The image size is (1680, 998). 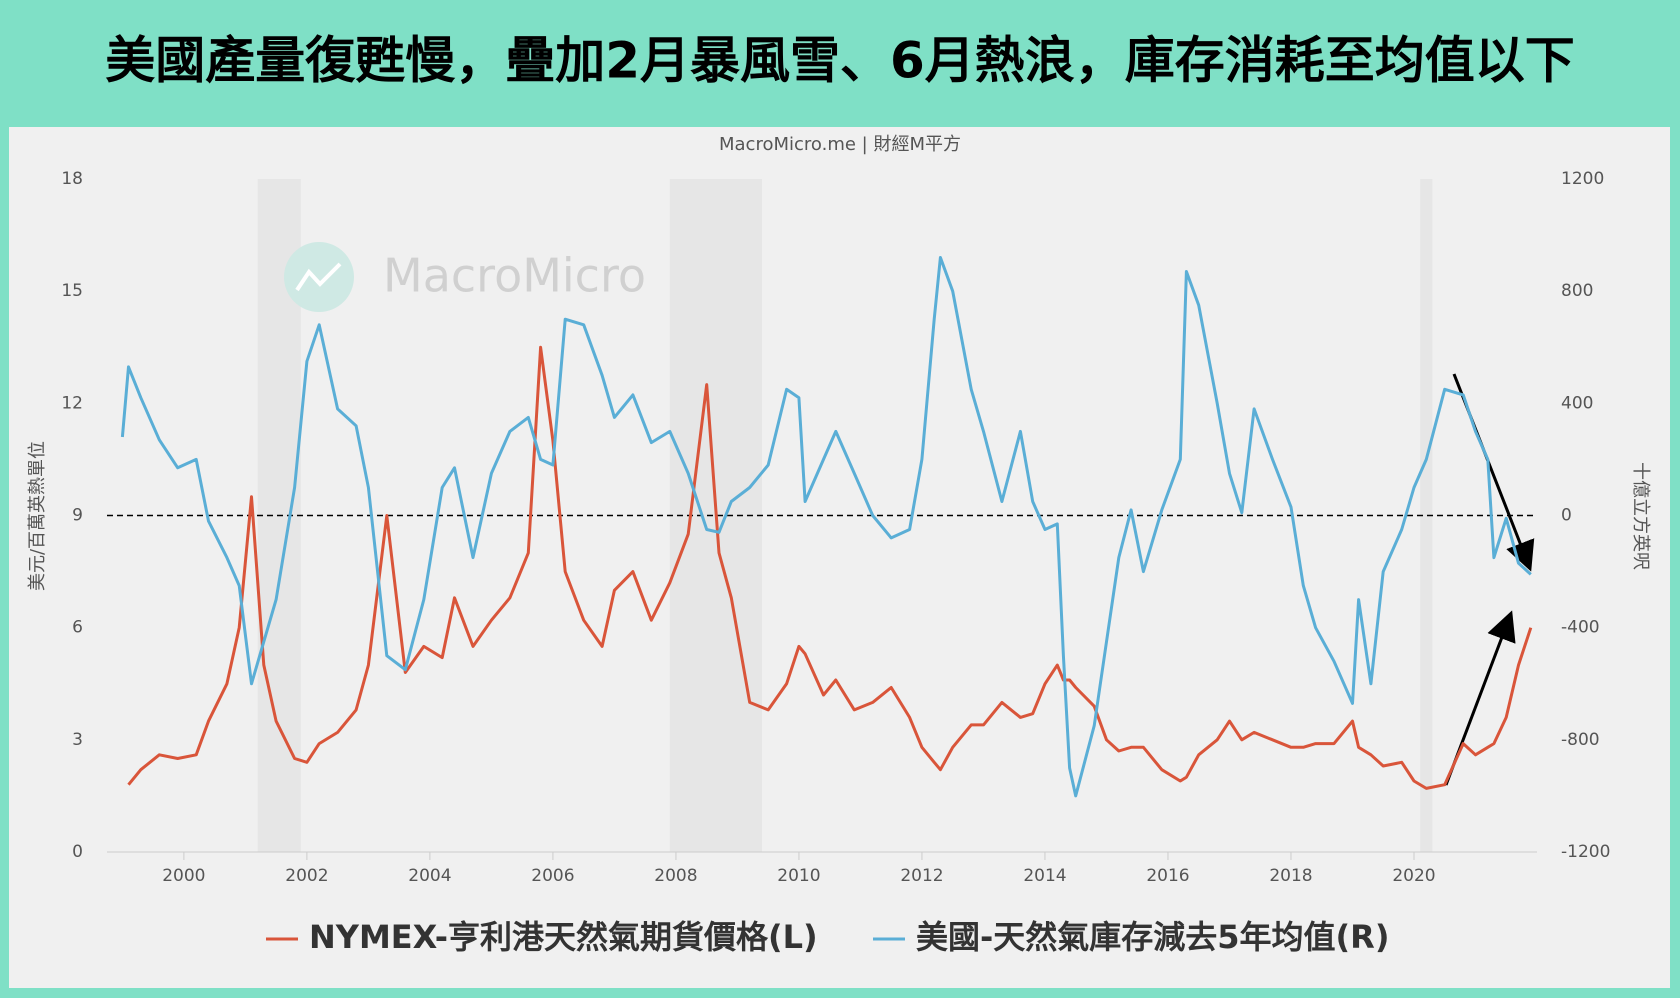 I want to click on x-tick-label: 2006, so click(x=552, y=876).